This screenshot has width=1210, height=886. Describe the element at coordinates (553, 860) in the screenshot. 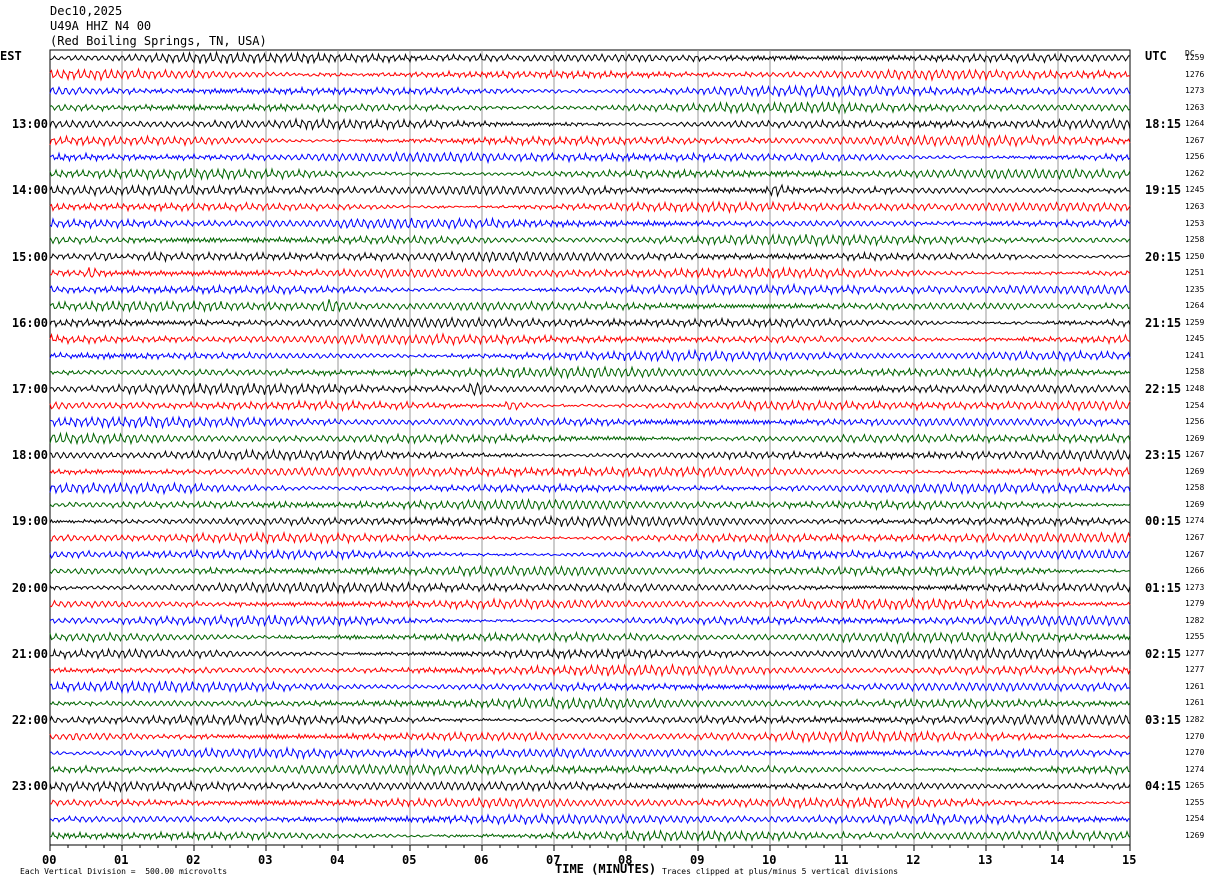

I see `x-tick-label: 07` at that location.